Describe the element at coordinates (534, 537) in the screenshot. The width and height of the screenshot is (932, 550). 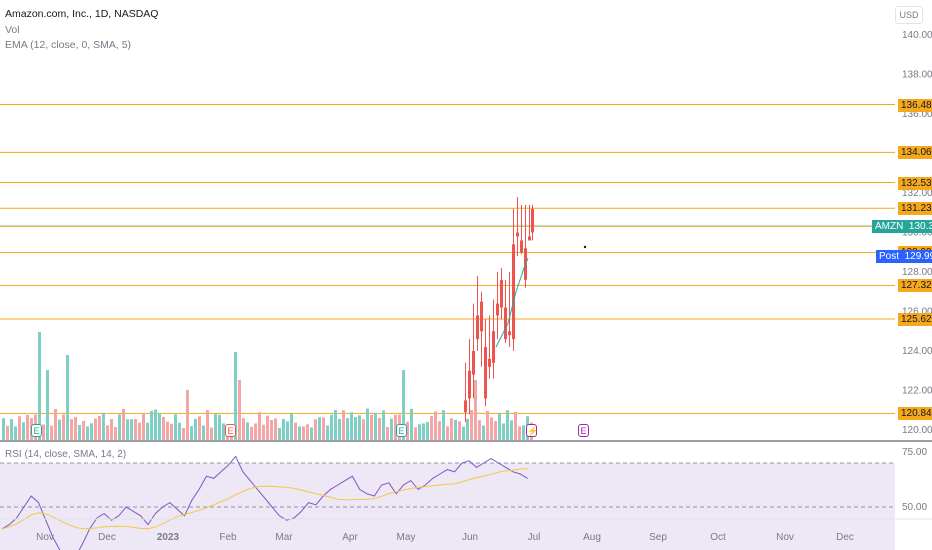
I see `time-tick-label: Jul` at that location.